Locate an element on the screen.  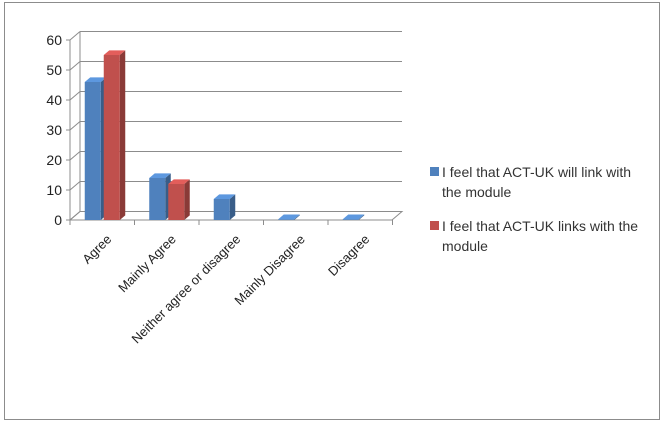
x-category-label: Mainly Disagree is located at coordinates (269, 270).